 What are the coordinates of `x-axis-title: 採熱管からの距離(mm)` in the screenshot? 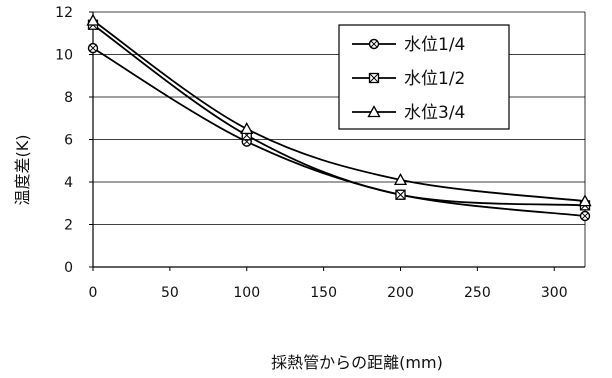 It's located at (357, 362).